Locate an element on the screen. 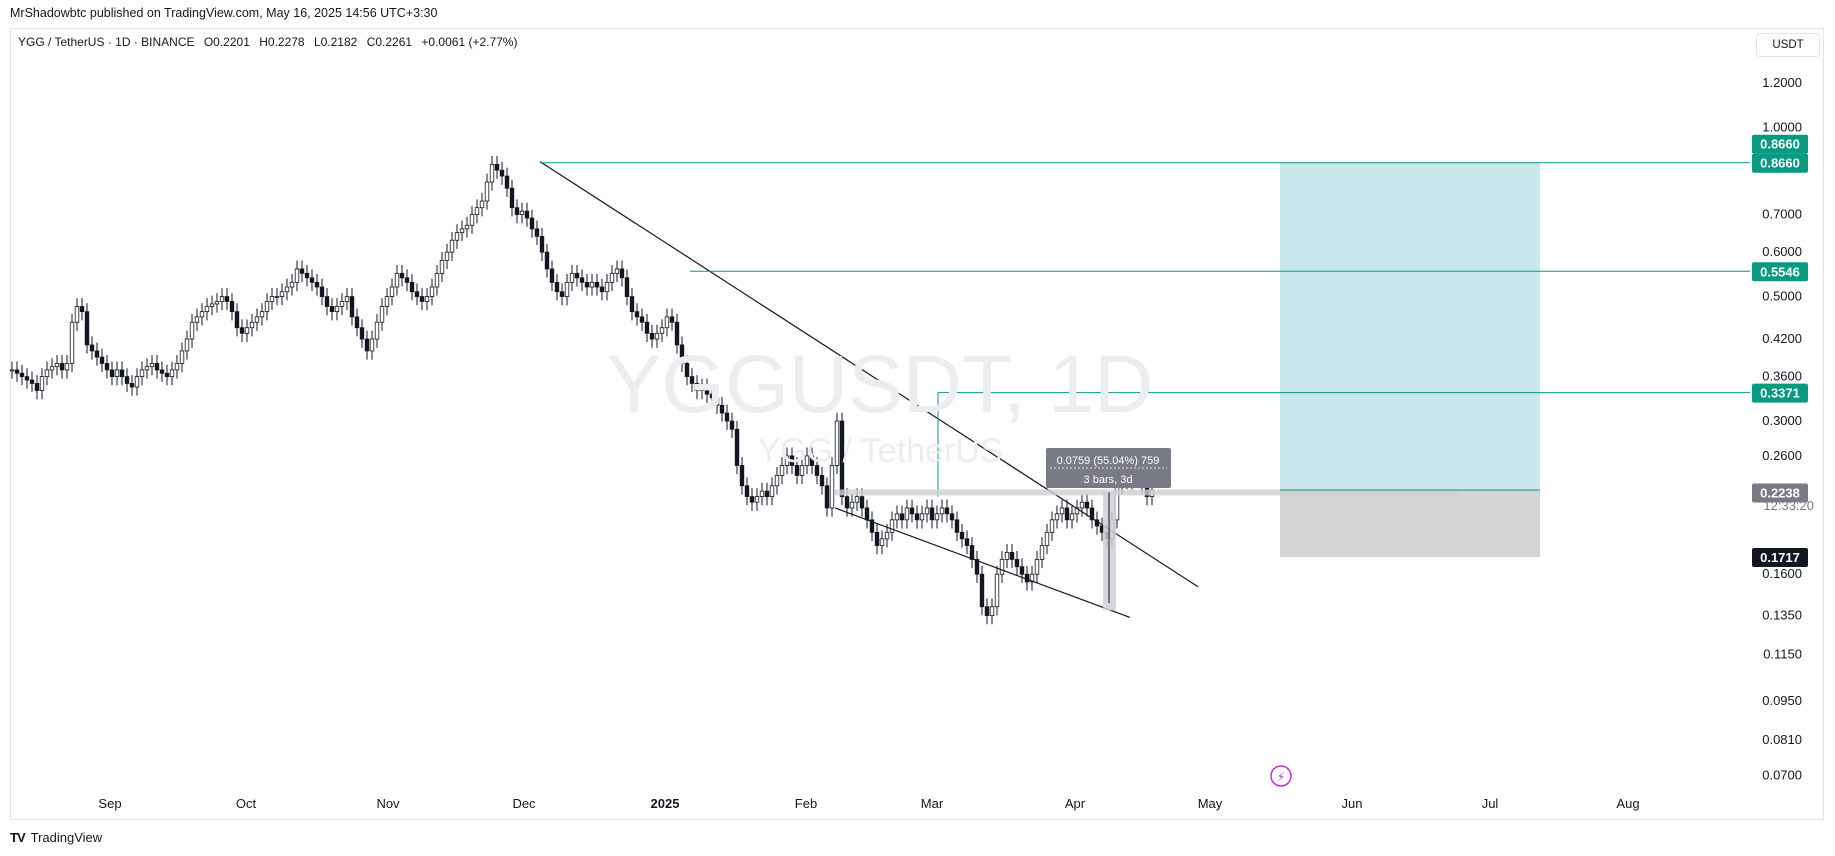 The width and height of the screenshot is (1835, 856). currency-button: USDT is located at coordinates (1788, 45).